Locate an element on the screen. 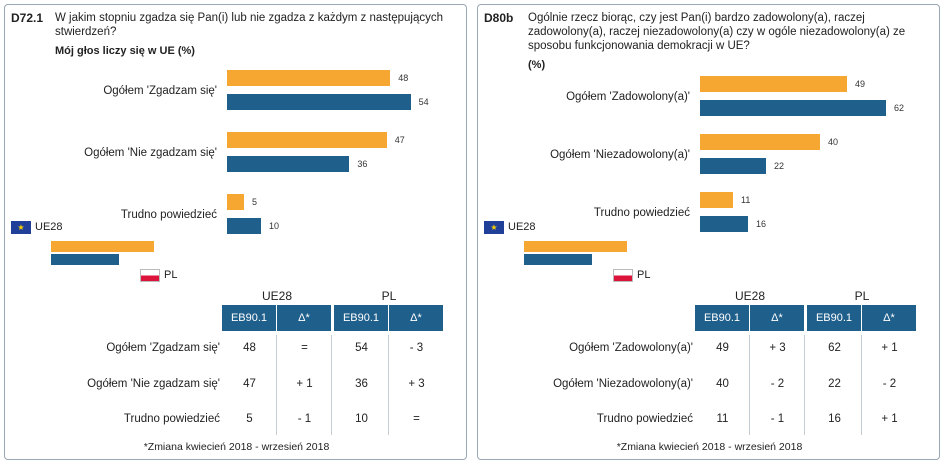 Image resolution: width=945 pixels, height=467 pixels. table-cell-pl-delta: - 3 is located at coordinates (416, 348).